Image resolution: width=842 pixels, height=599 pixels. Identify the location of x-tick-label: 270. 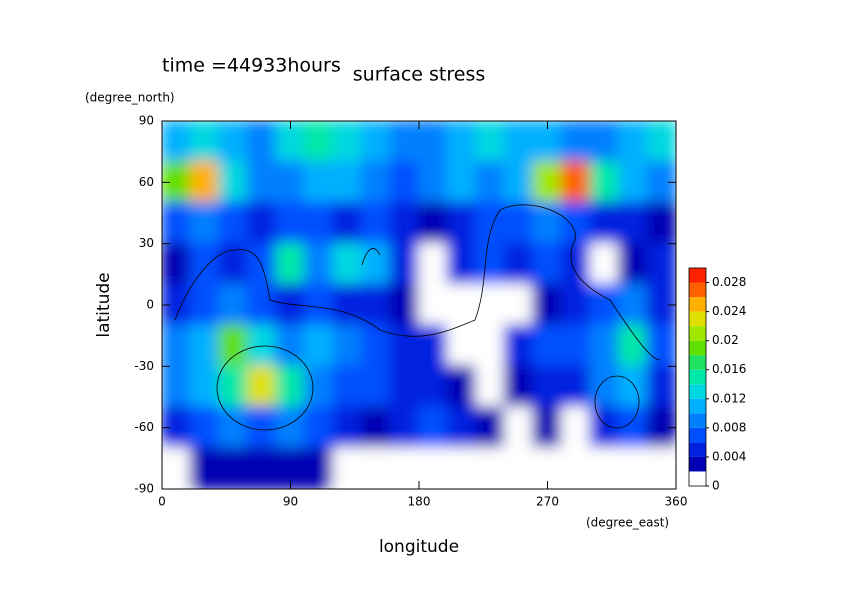
(547, 502).